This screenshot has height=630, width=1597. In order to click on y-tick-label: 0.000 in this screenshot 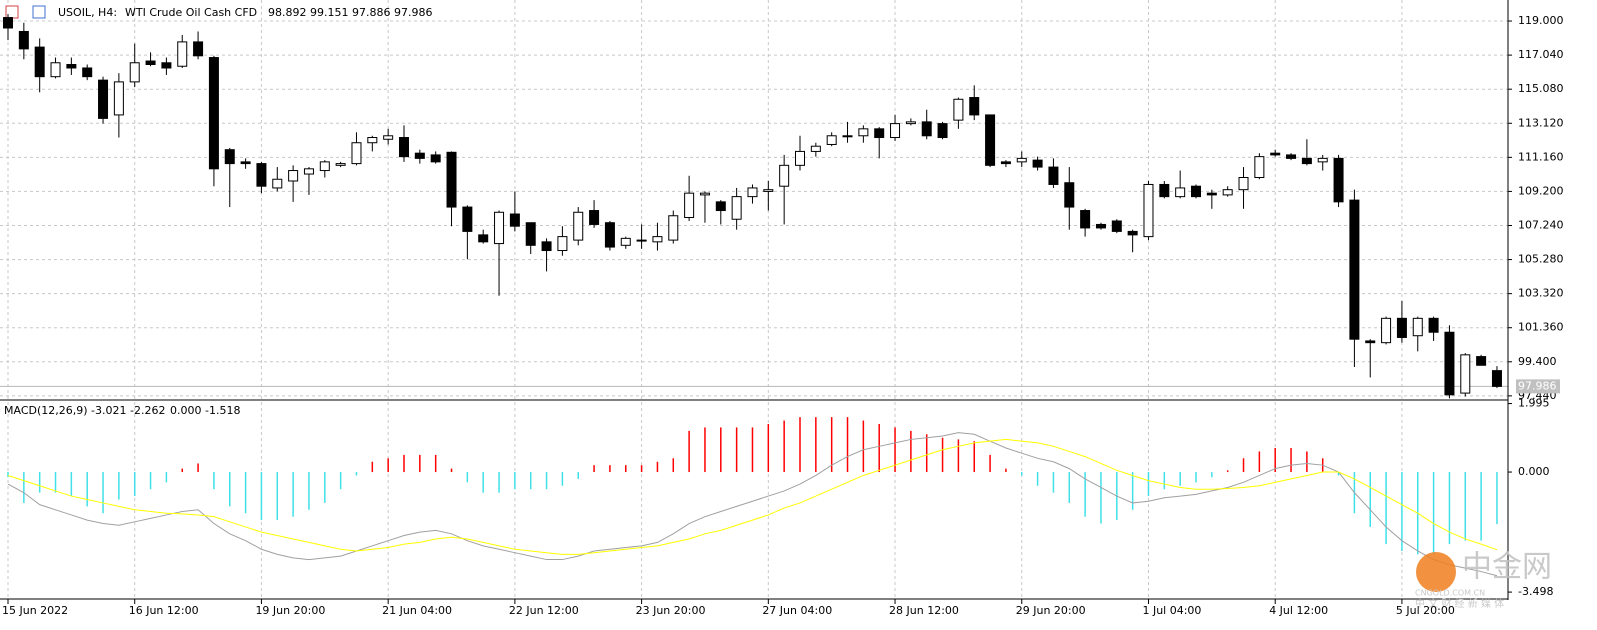, I will do `click(1534, 471)`.